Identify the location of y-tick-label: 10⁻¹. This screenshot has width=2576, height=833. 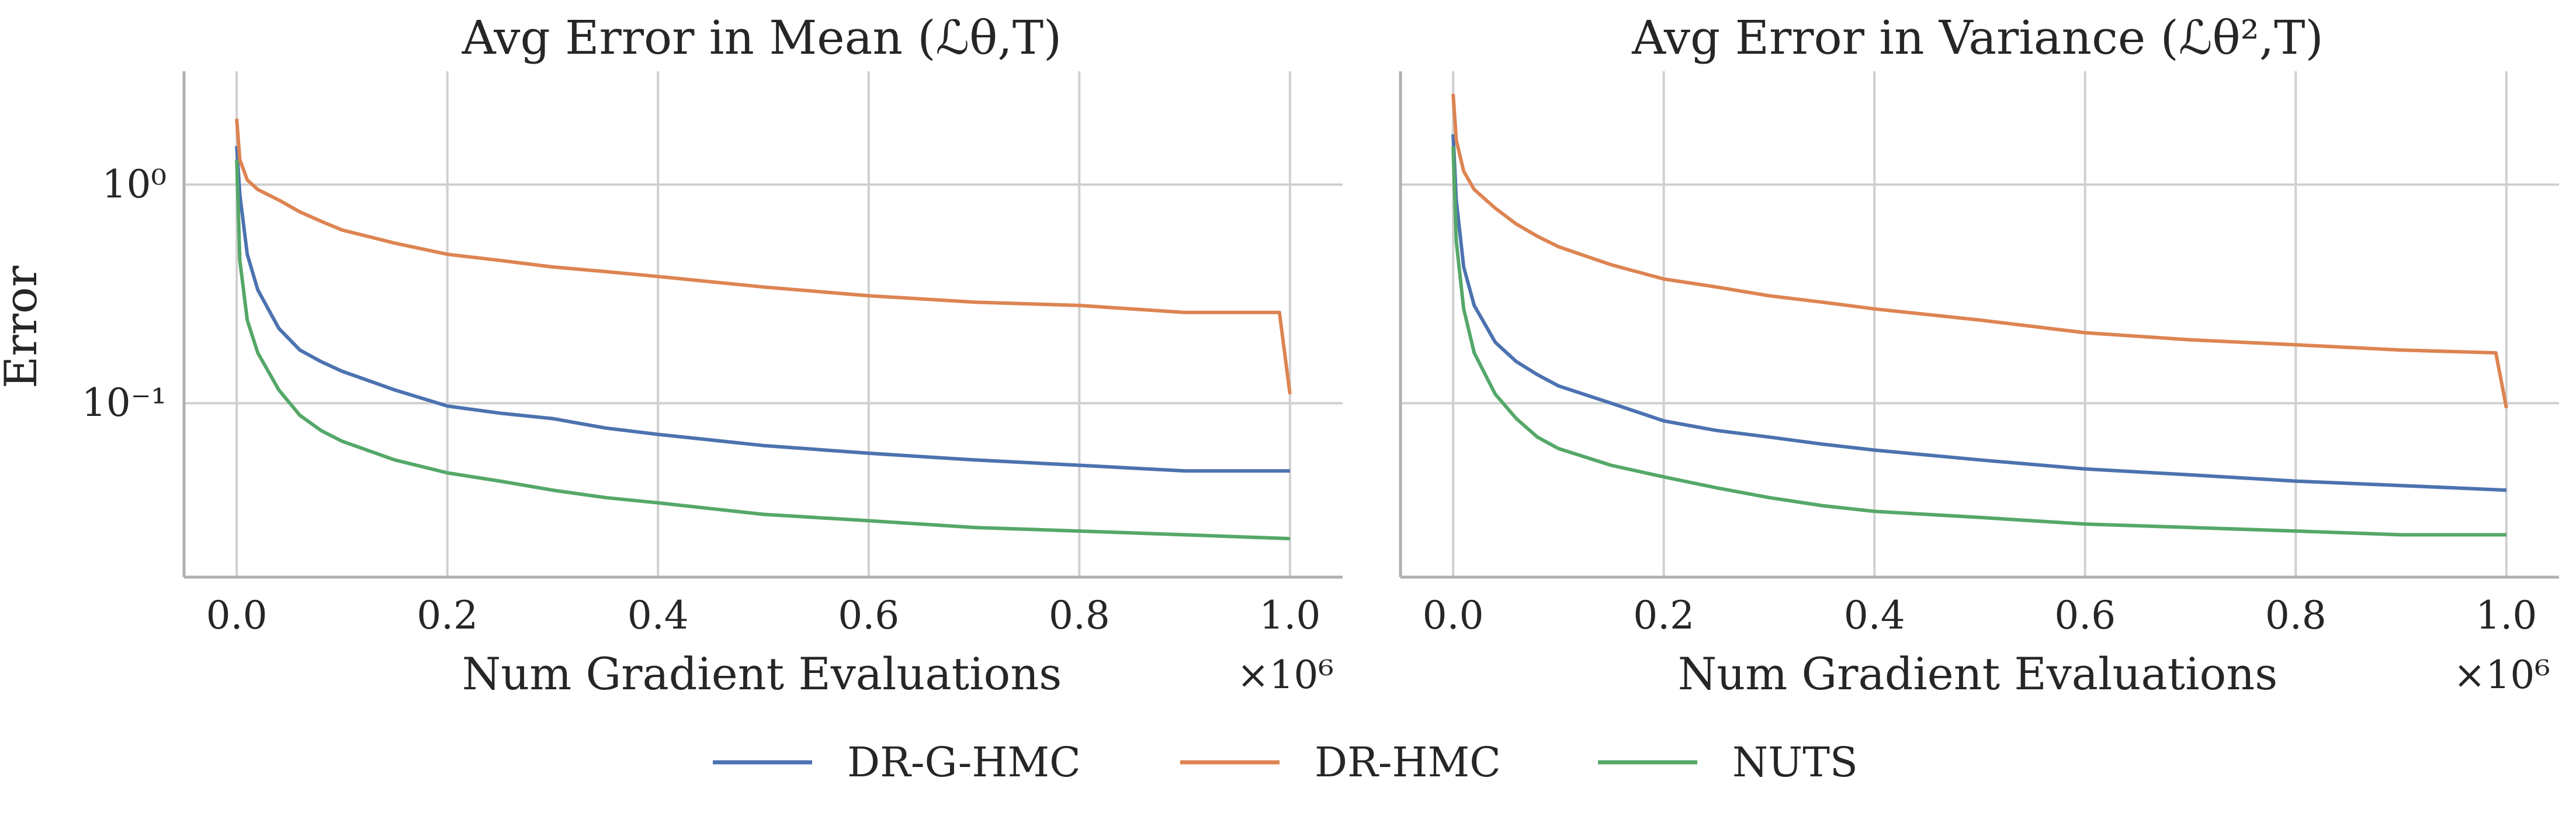
(124, 402).